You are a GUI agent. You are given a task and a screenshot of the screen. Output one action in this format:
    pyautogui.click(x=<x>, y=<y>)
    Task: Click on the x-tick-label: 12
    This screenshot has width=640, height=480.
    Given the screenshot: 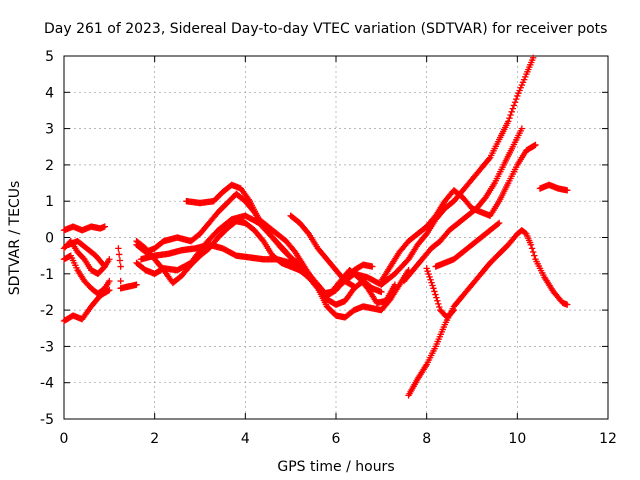 What is the action you would take?
    pyautogui.click(x=608, y=439)
    